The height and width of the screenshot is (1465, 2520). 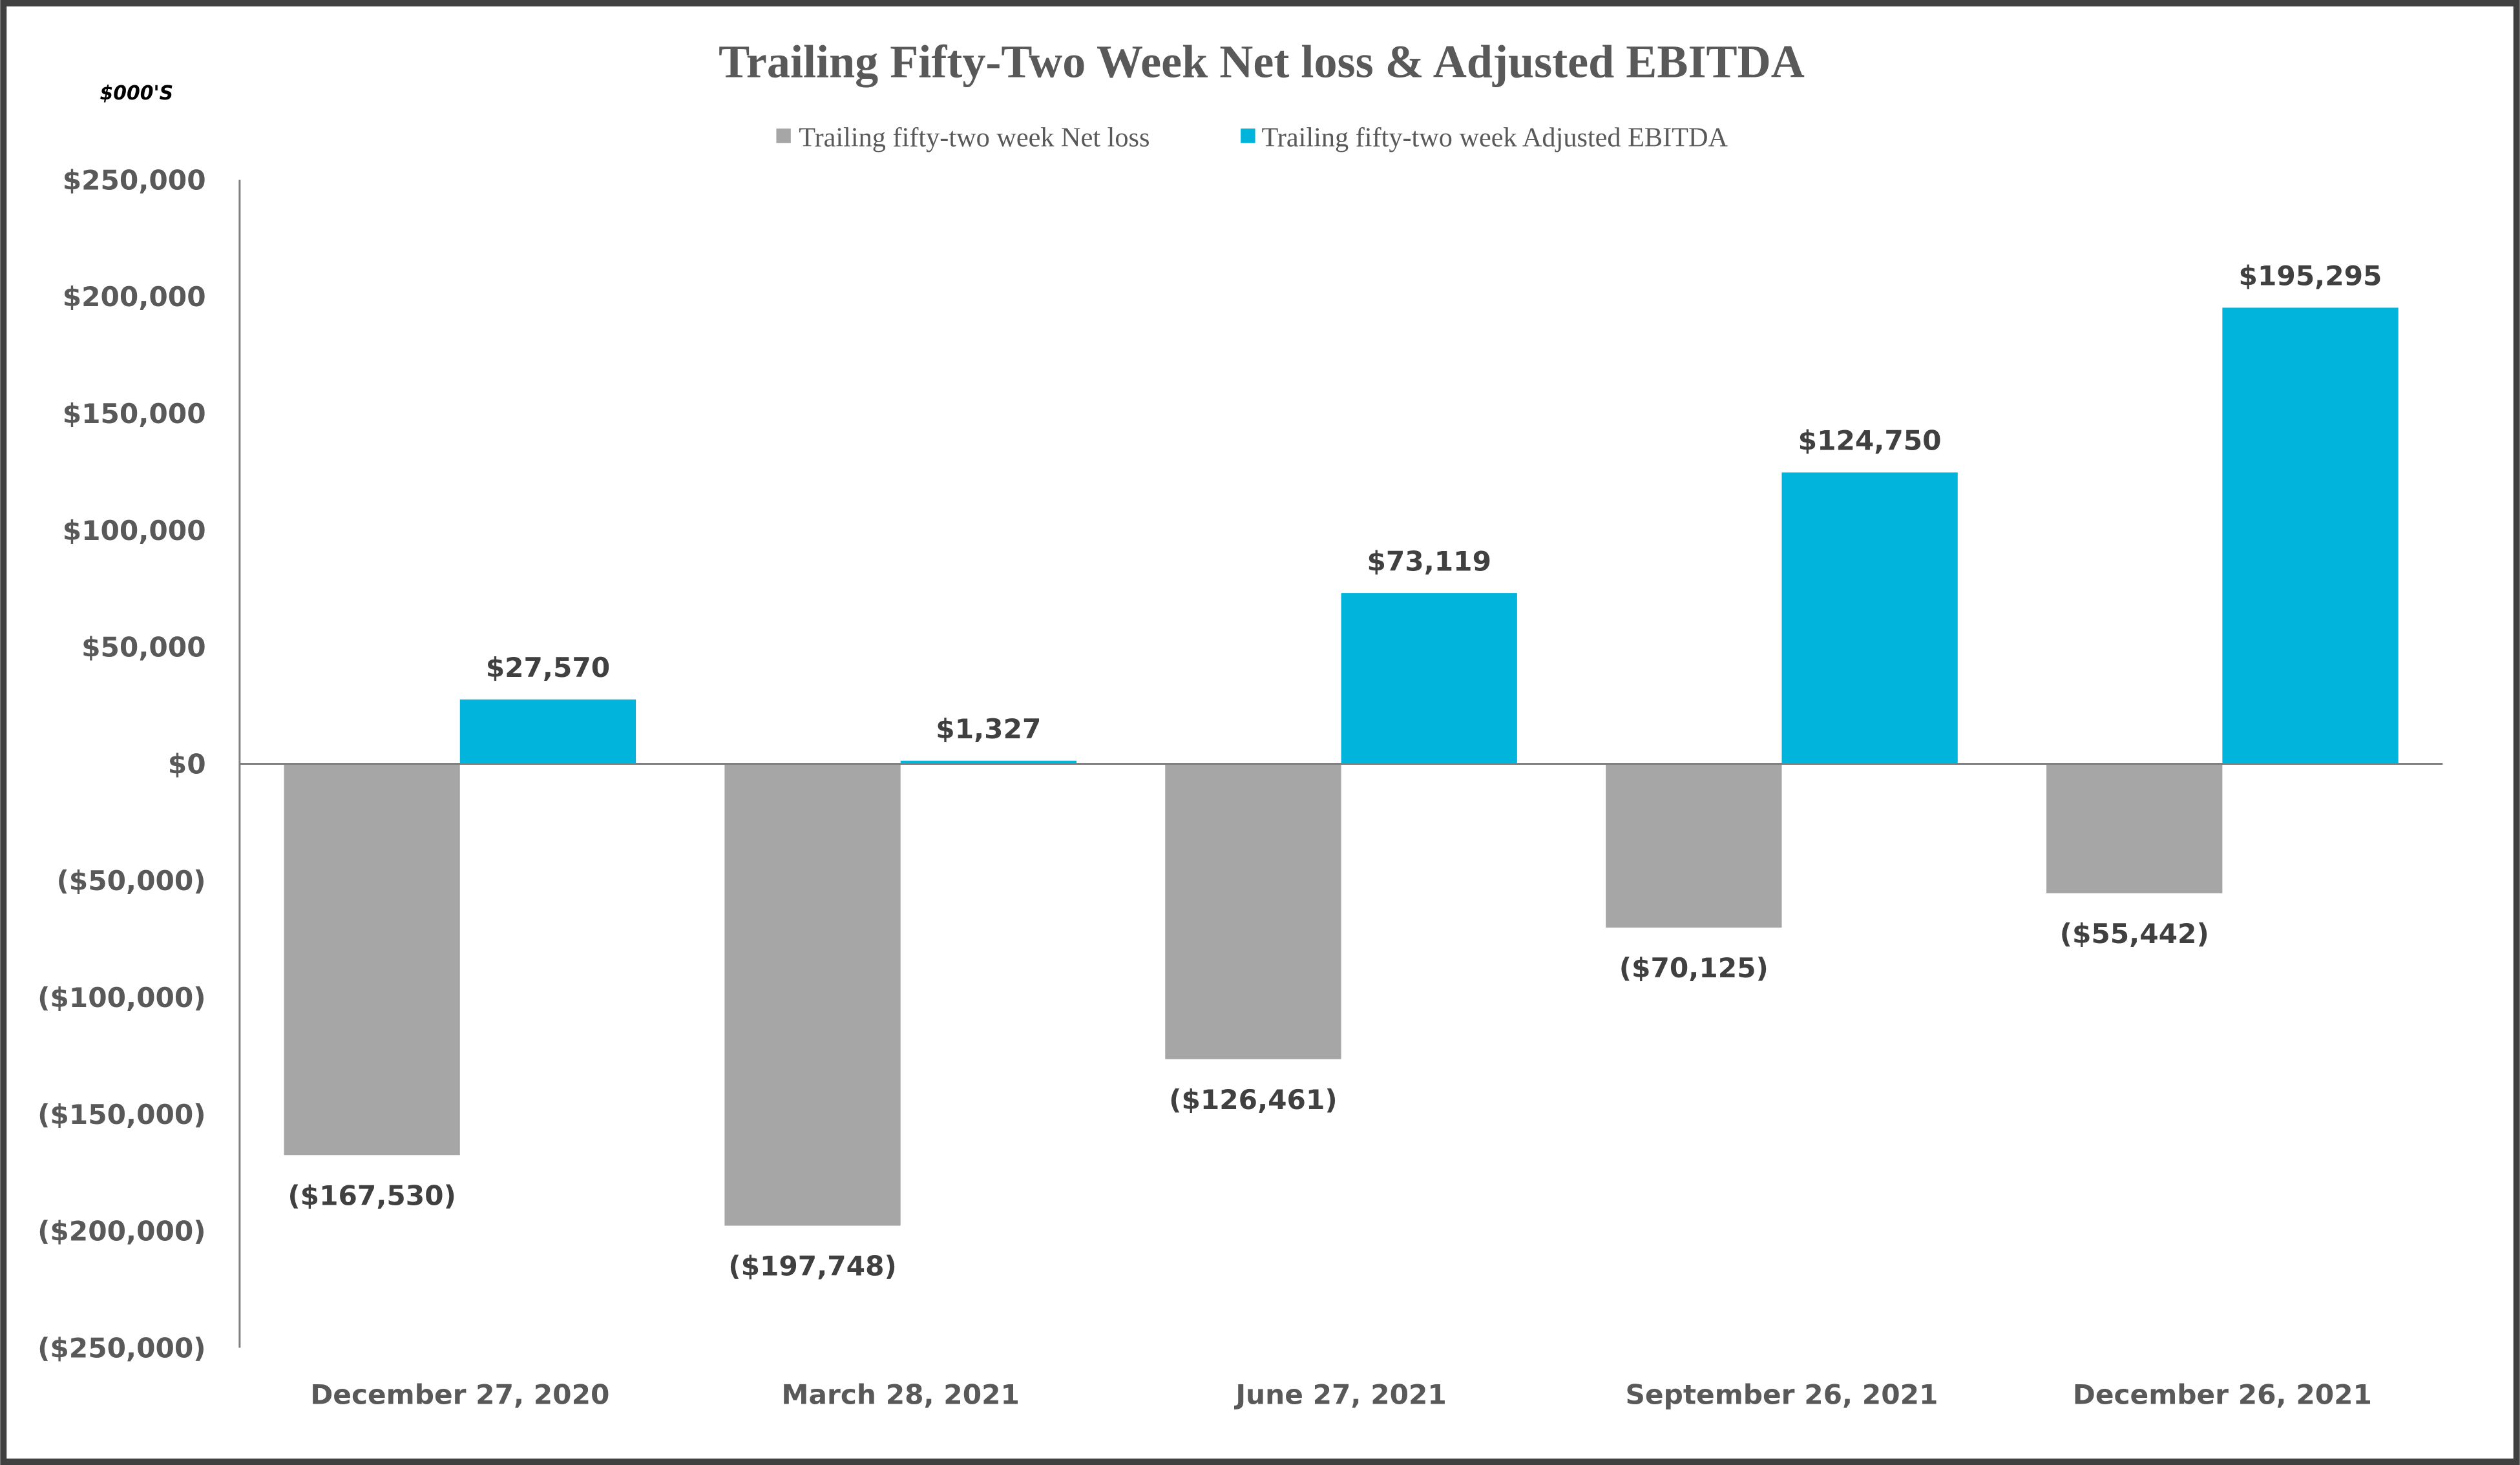 What do you see at coordinates (134, 297) in the screenshot?
I see `y-tick-label: $200,000` at bounding box center [134, 297].